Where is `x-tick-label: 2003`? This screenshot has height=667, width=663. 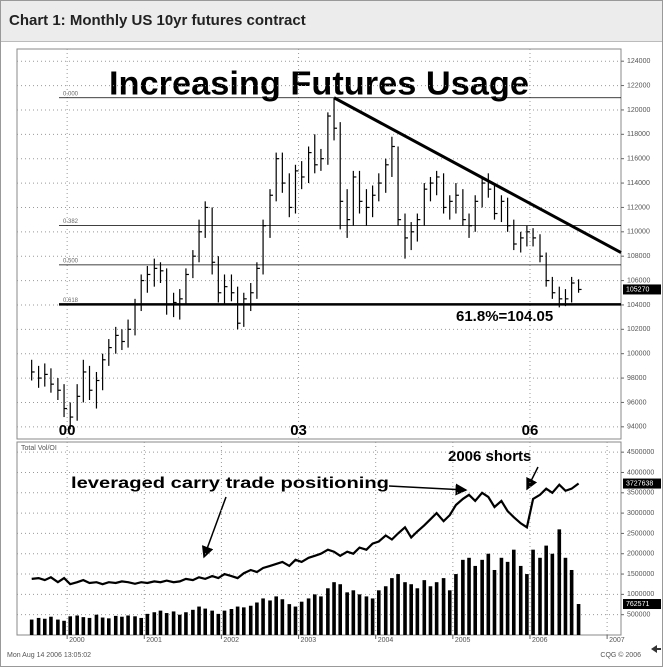 x-tick-label: 2003 is located at coordinates (309, 640).